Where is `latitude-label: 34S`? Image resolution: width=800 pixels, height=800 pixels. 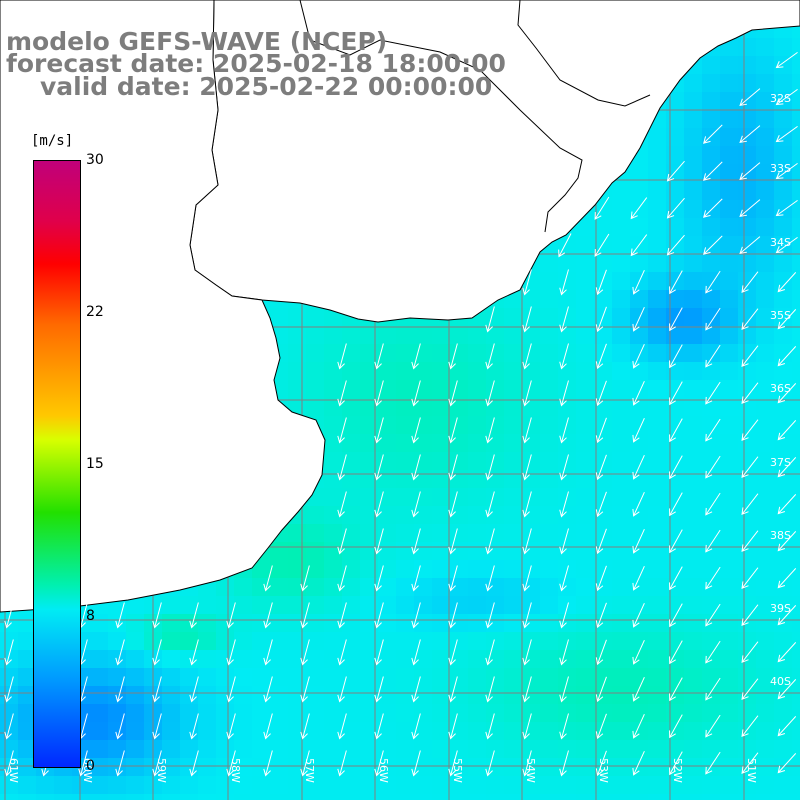 latitude-label: 34S is located at coordinates (780, 242).